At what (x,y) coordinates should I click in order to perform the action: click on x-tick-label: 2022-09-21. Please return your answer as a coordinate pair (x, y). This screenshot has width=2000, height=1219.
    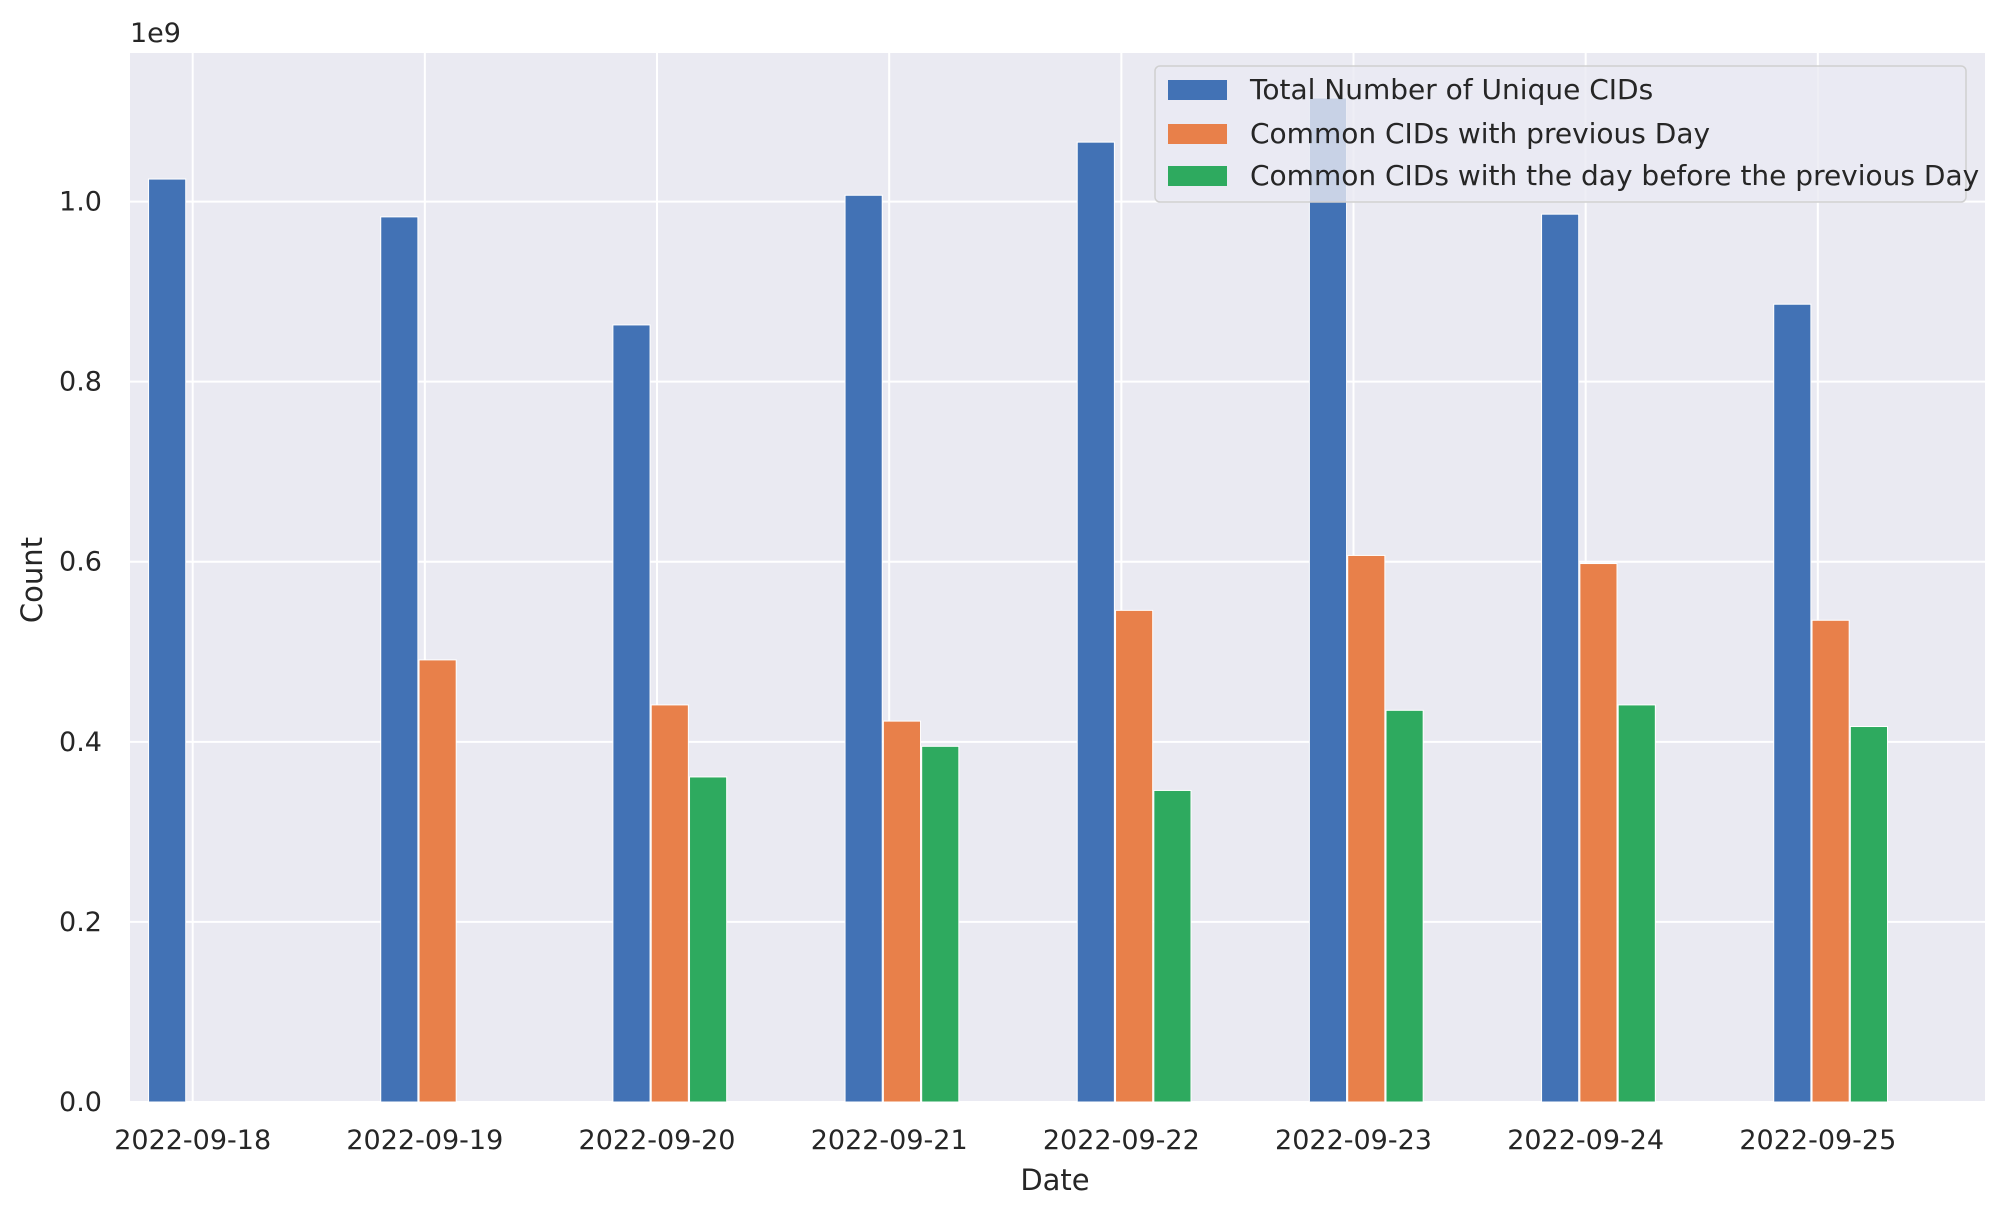
    Looking at the image, I should click on (889, 1140).